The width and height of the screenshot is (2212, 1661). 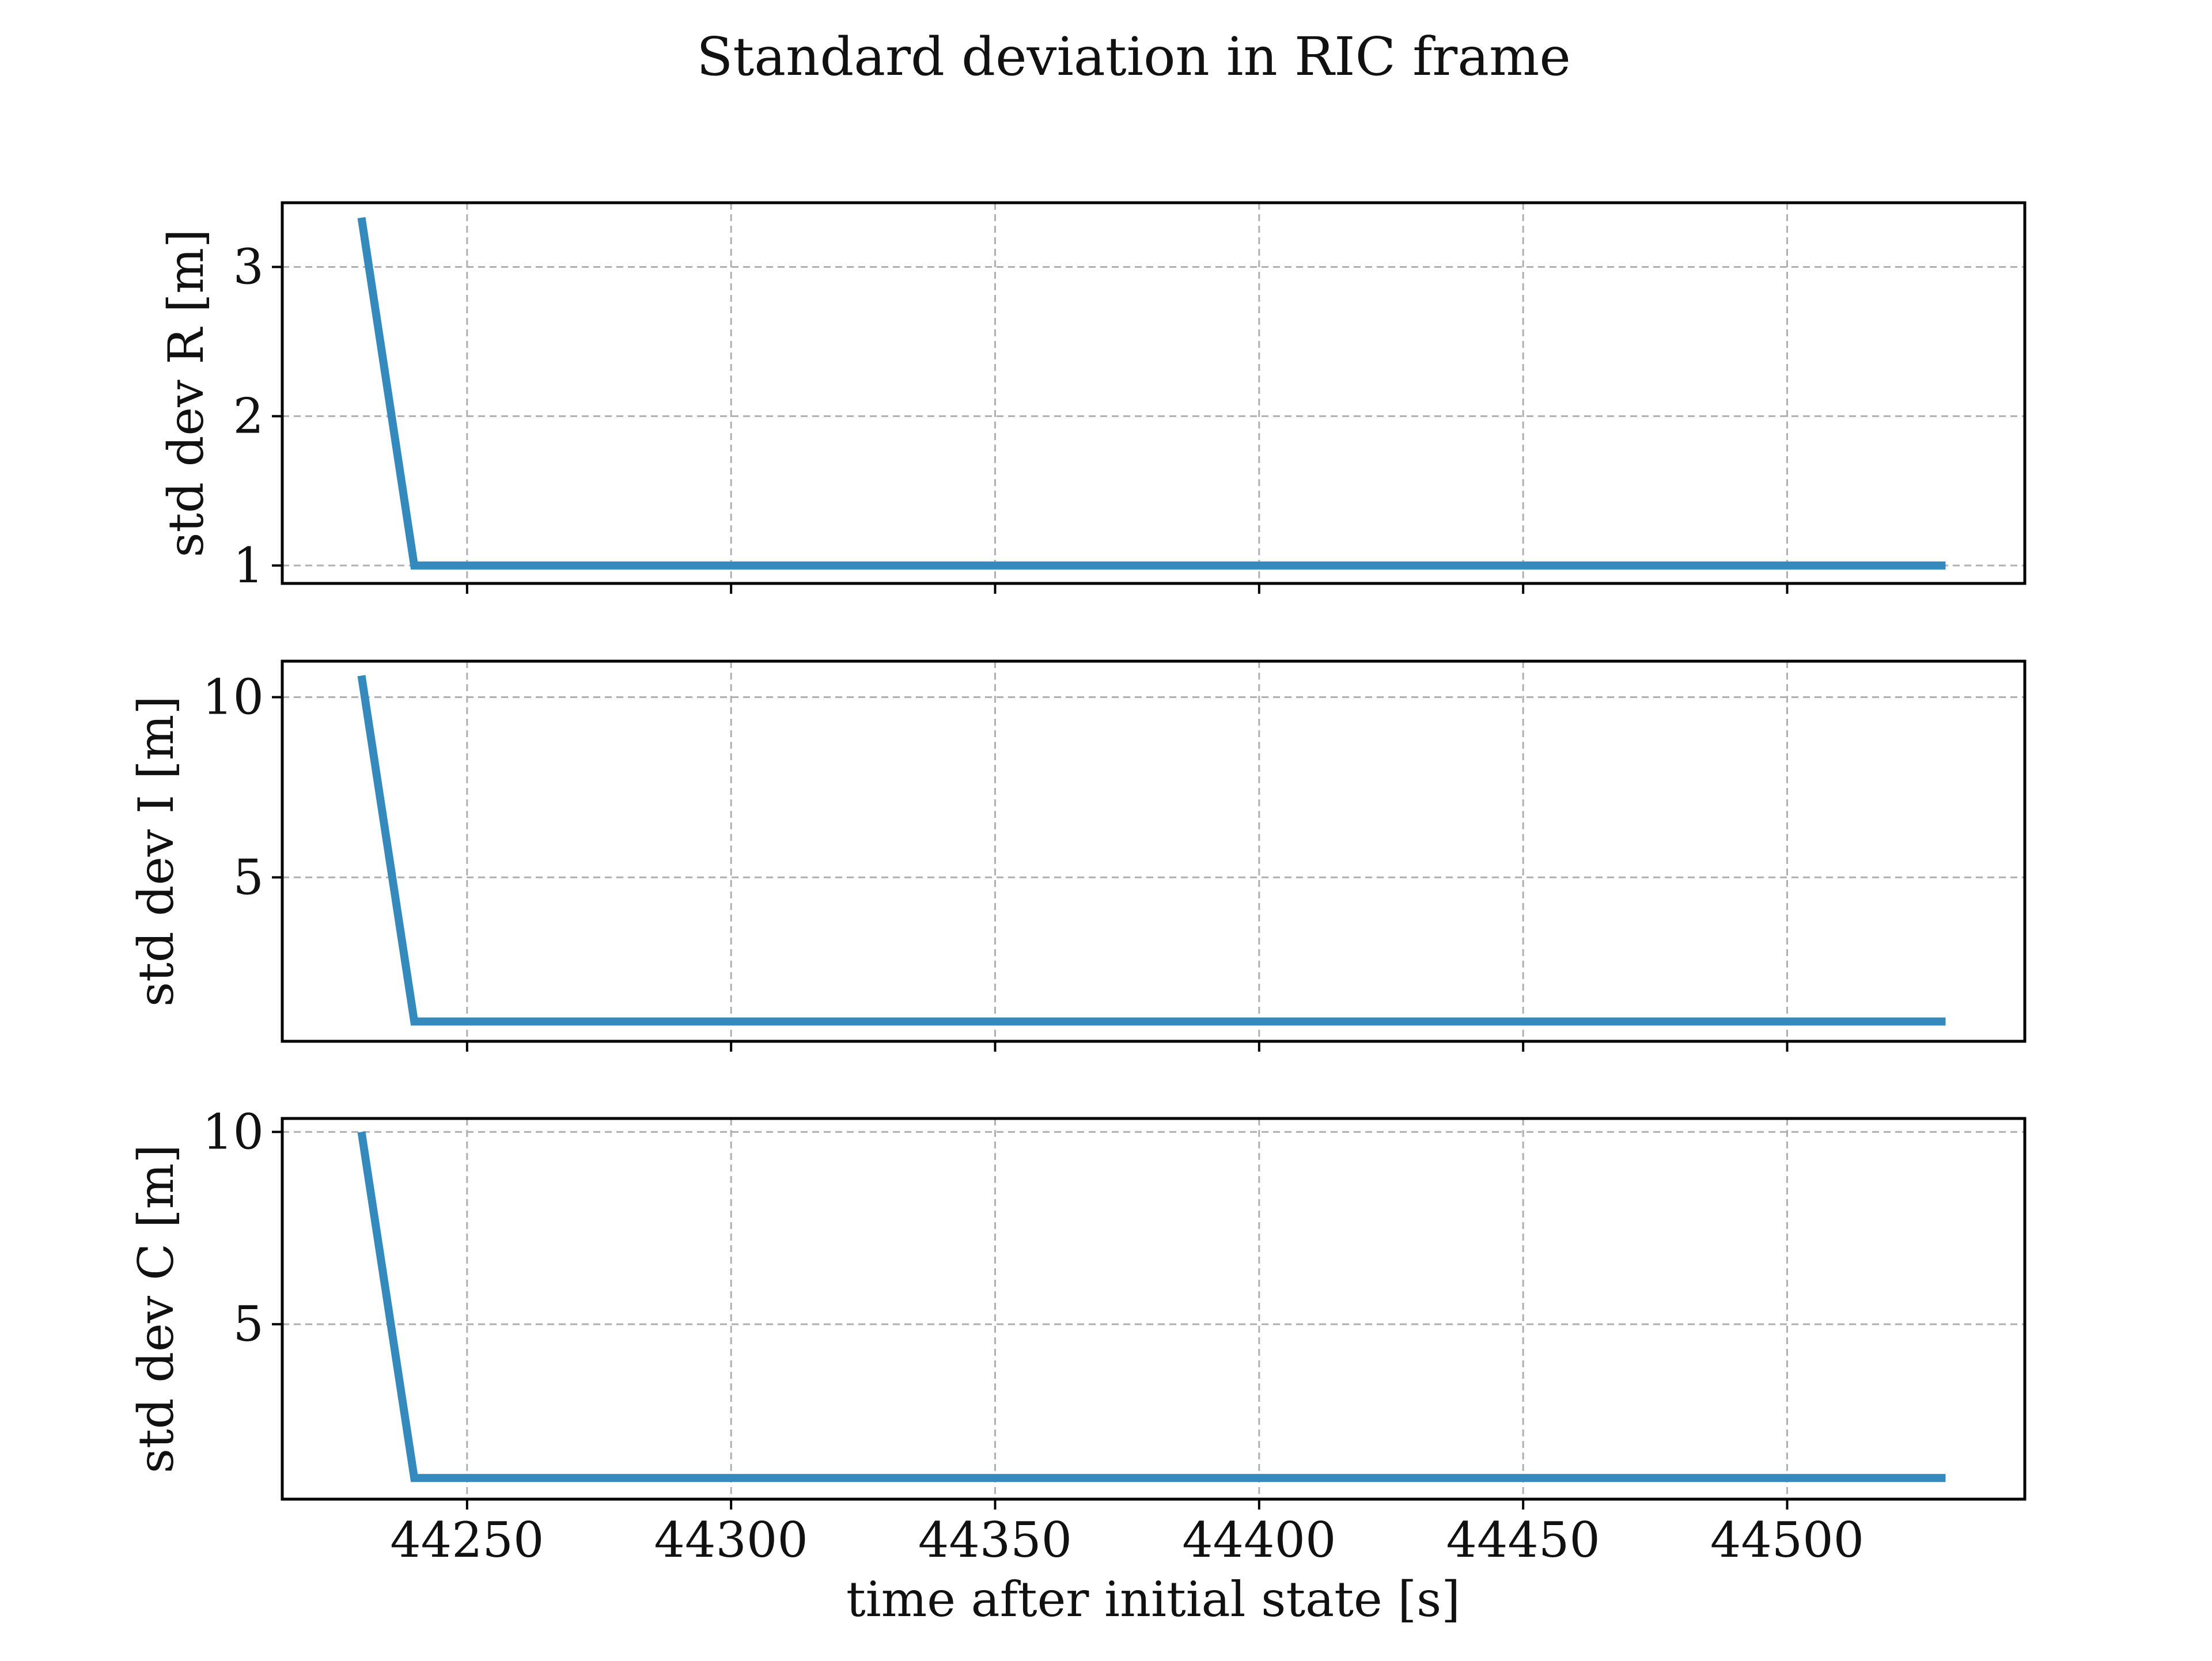 What do you see at coordinates (248, 266) in the screenshot?
I see `y-tick-label: 3` at bounding box center [248, 266].